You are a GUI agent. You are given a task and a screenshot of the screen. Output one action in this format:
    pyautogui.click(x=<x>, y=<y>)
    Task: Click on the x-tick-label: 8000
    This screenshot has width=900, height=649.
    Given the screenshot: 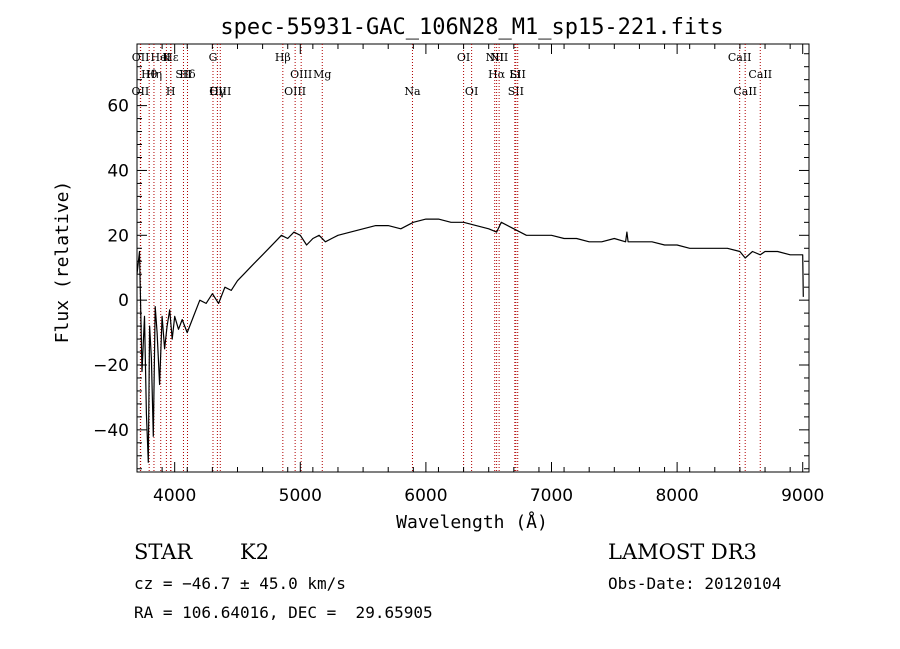 What is the action you would take?
    pyautogui.click(x=676, y=496)
    